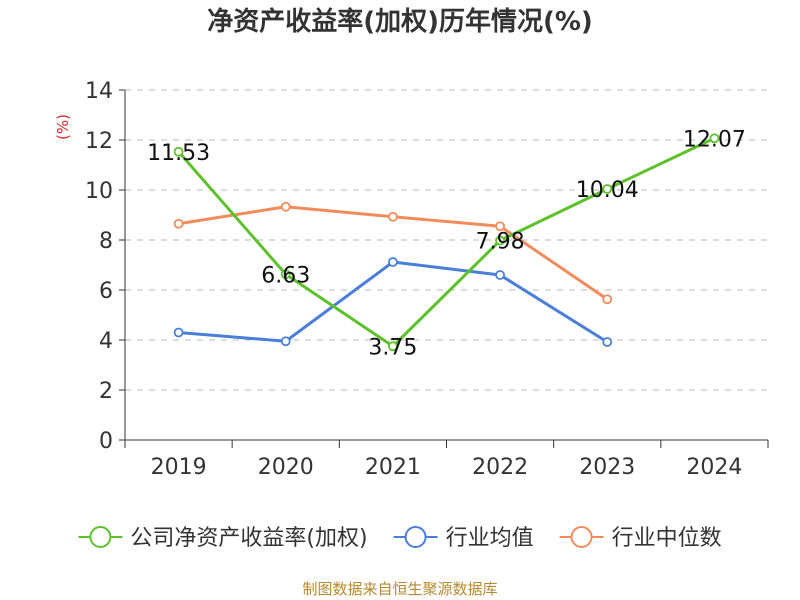 Image resolution: width=800 pixels, height=600 pixels. What do you see at coordinates (248, 538) in the screenshot?
I see `legend-label: 公司净资产收益率(加权)` at bounding box center [248, 538].